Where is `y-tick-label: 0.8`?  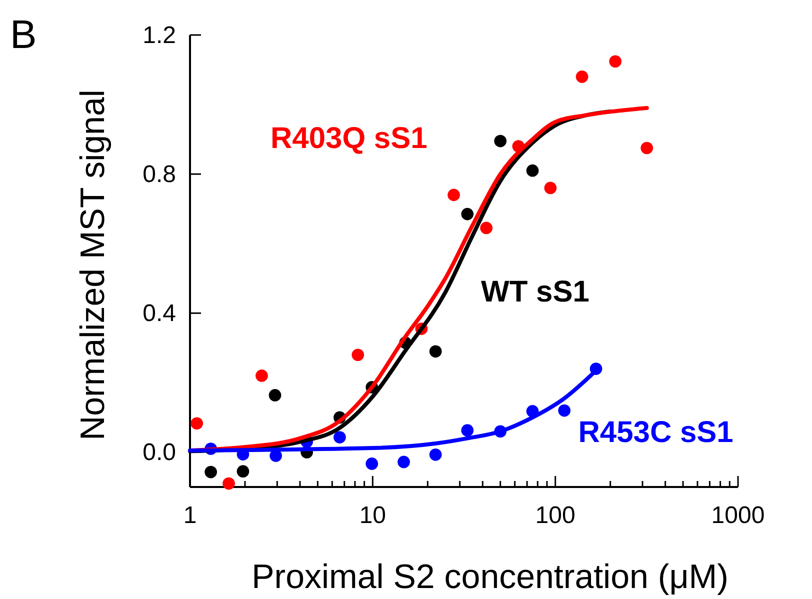 y-tick-label: 0.8 is located at coordinates (159, 174).